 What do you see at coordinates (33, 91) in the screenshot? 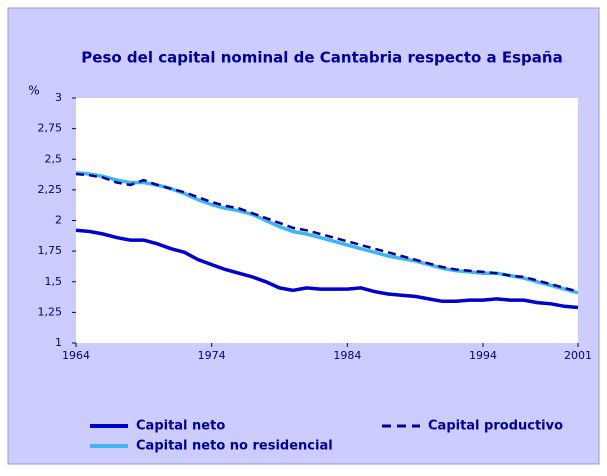
I see `y-axis-label: %` at bounding box center [33, 91].